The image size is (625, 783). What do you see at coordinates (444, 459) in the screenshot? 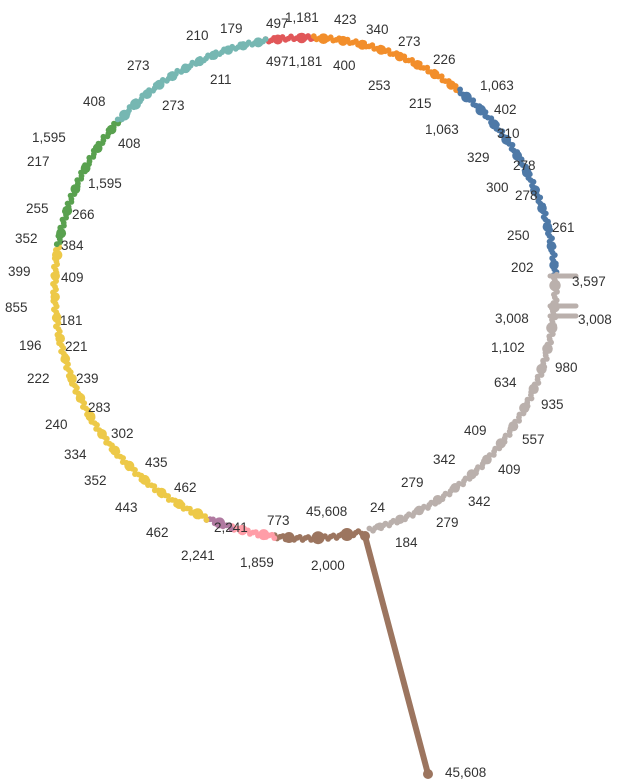
I see `data-label-gray: 342` at bounding box center [444, 459].